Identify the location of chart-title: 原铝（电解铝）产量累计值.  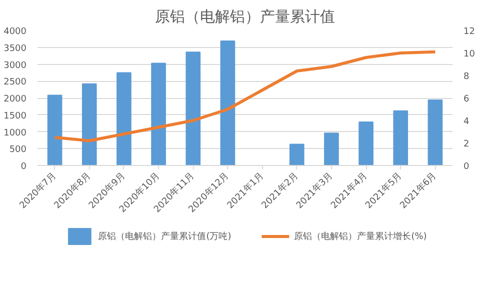
(245, 17).